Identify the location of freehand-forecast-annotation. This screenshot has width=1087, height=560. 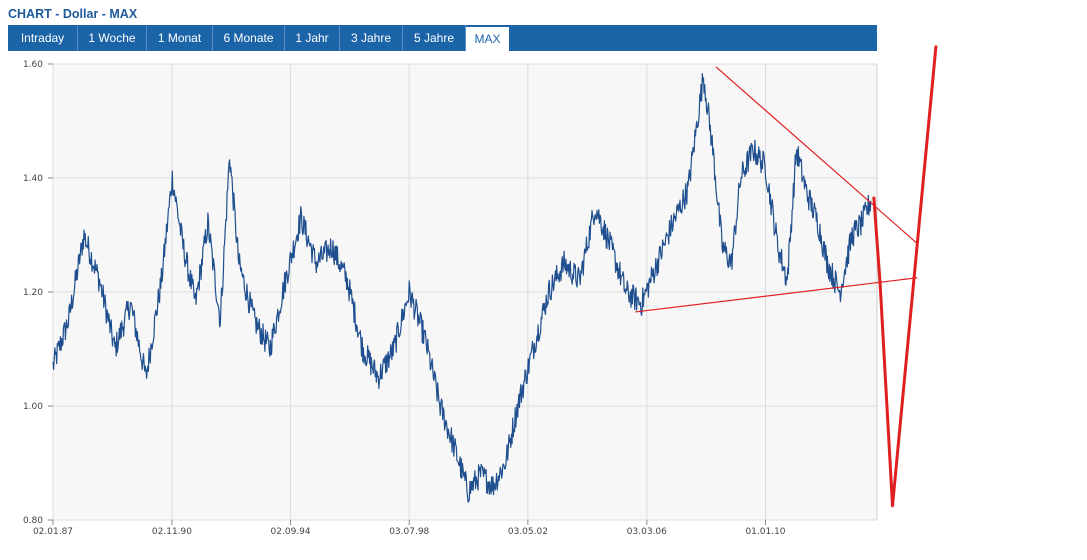
(905, 276).